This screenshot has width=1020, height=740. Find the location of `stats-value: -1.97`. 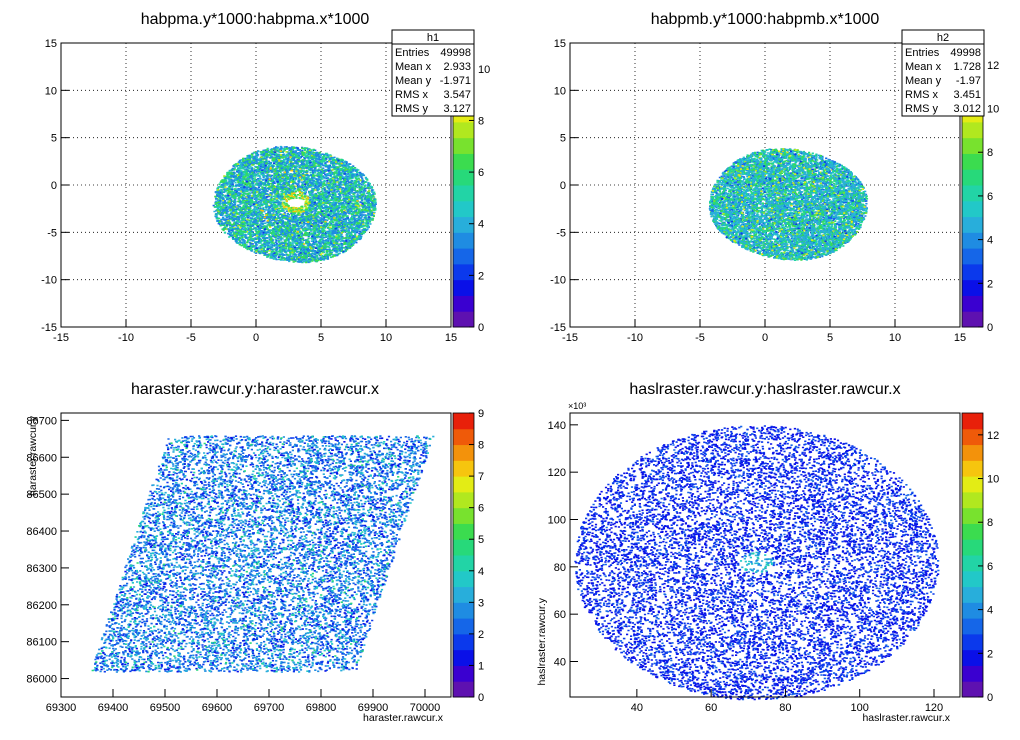

stats-value: -1.97 is located at coordinates (968, 81).